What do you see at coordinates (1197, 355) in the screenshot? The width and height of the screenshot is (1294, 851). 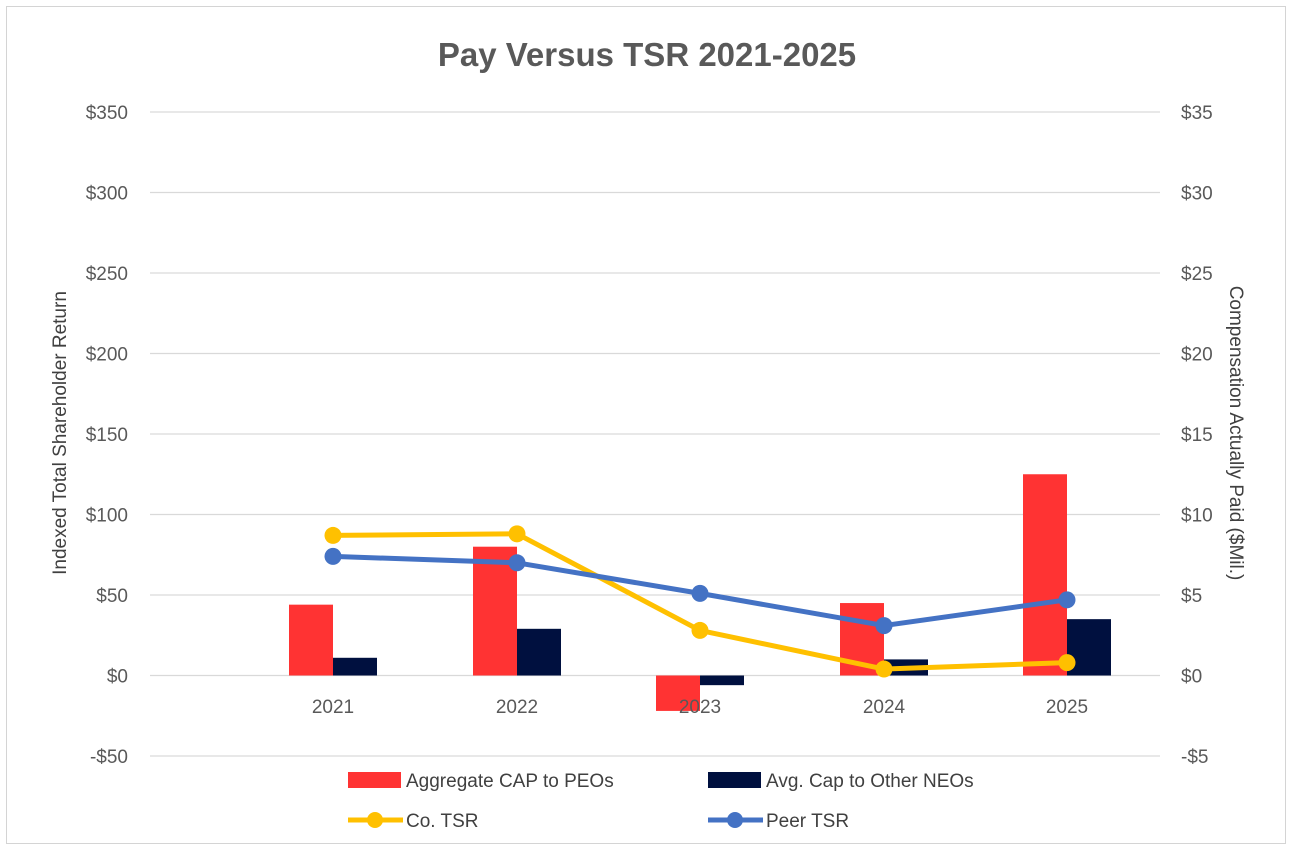 I see `right-tick-label: $20` at bounding box center [1197, 355].